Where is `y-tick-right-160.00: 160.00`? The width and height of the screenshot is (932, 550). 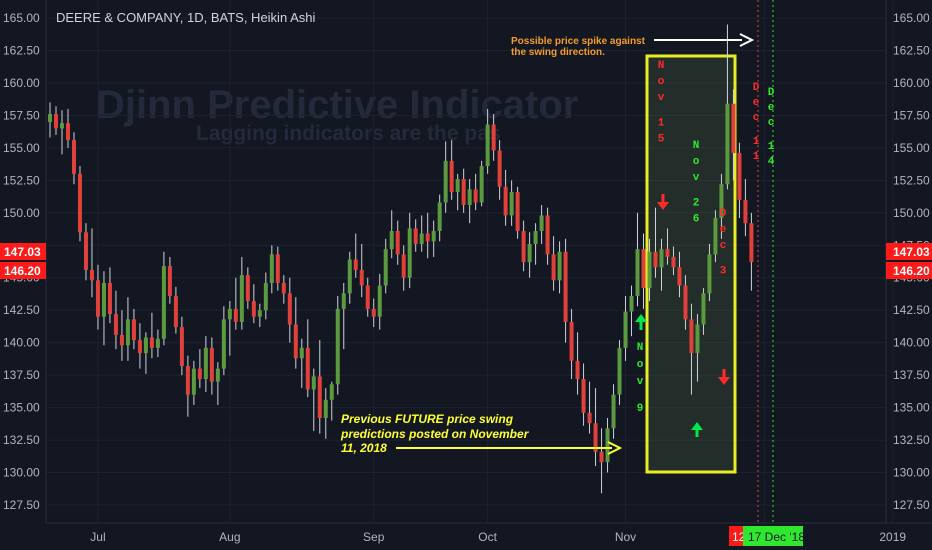
y-tick-right-160.00: 160.00 is located at coordinates (911, 83).